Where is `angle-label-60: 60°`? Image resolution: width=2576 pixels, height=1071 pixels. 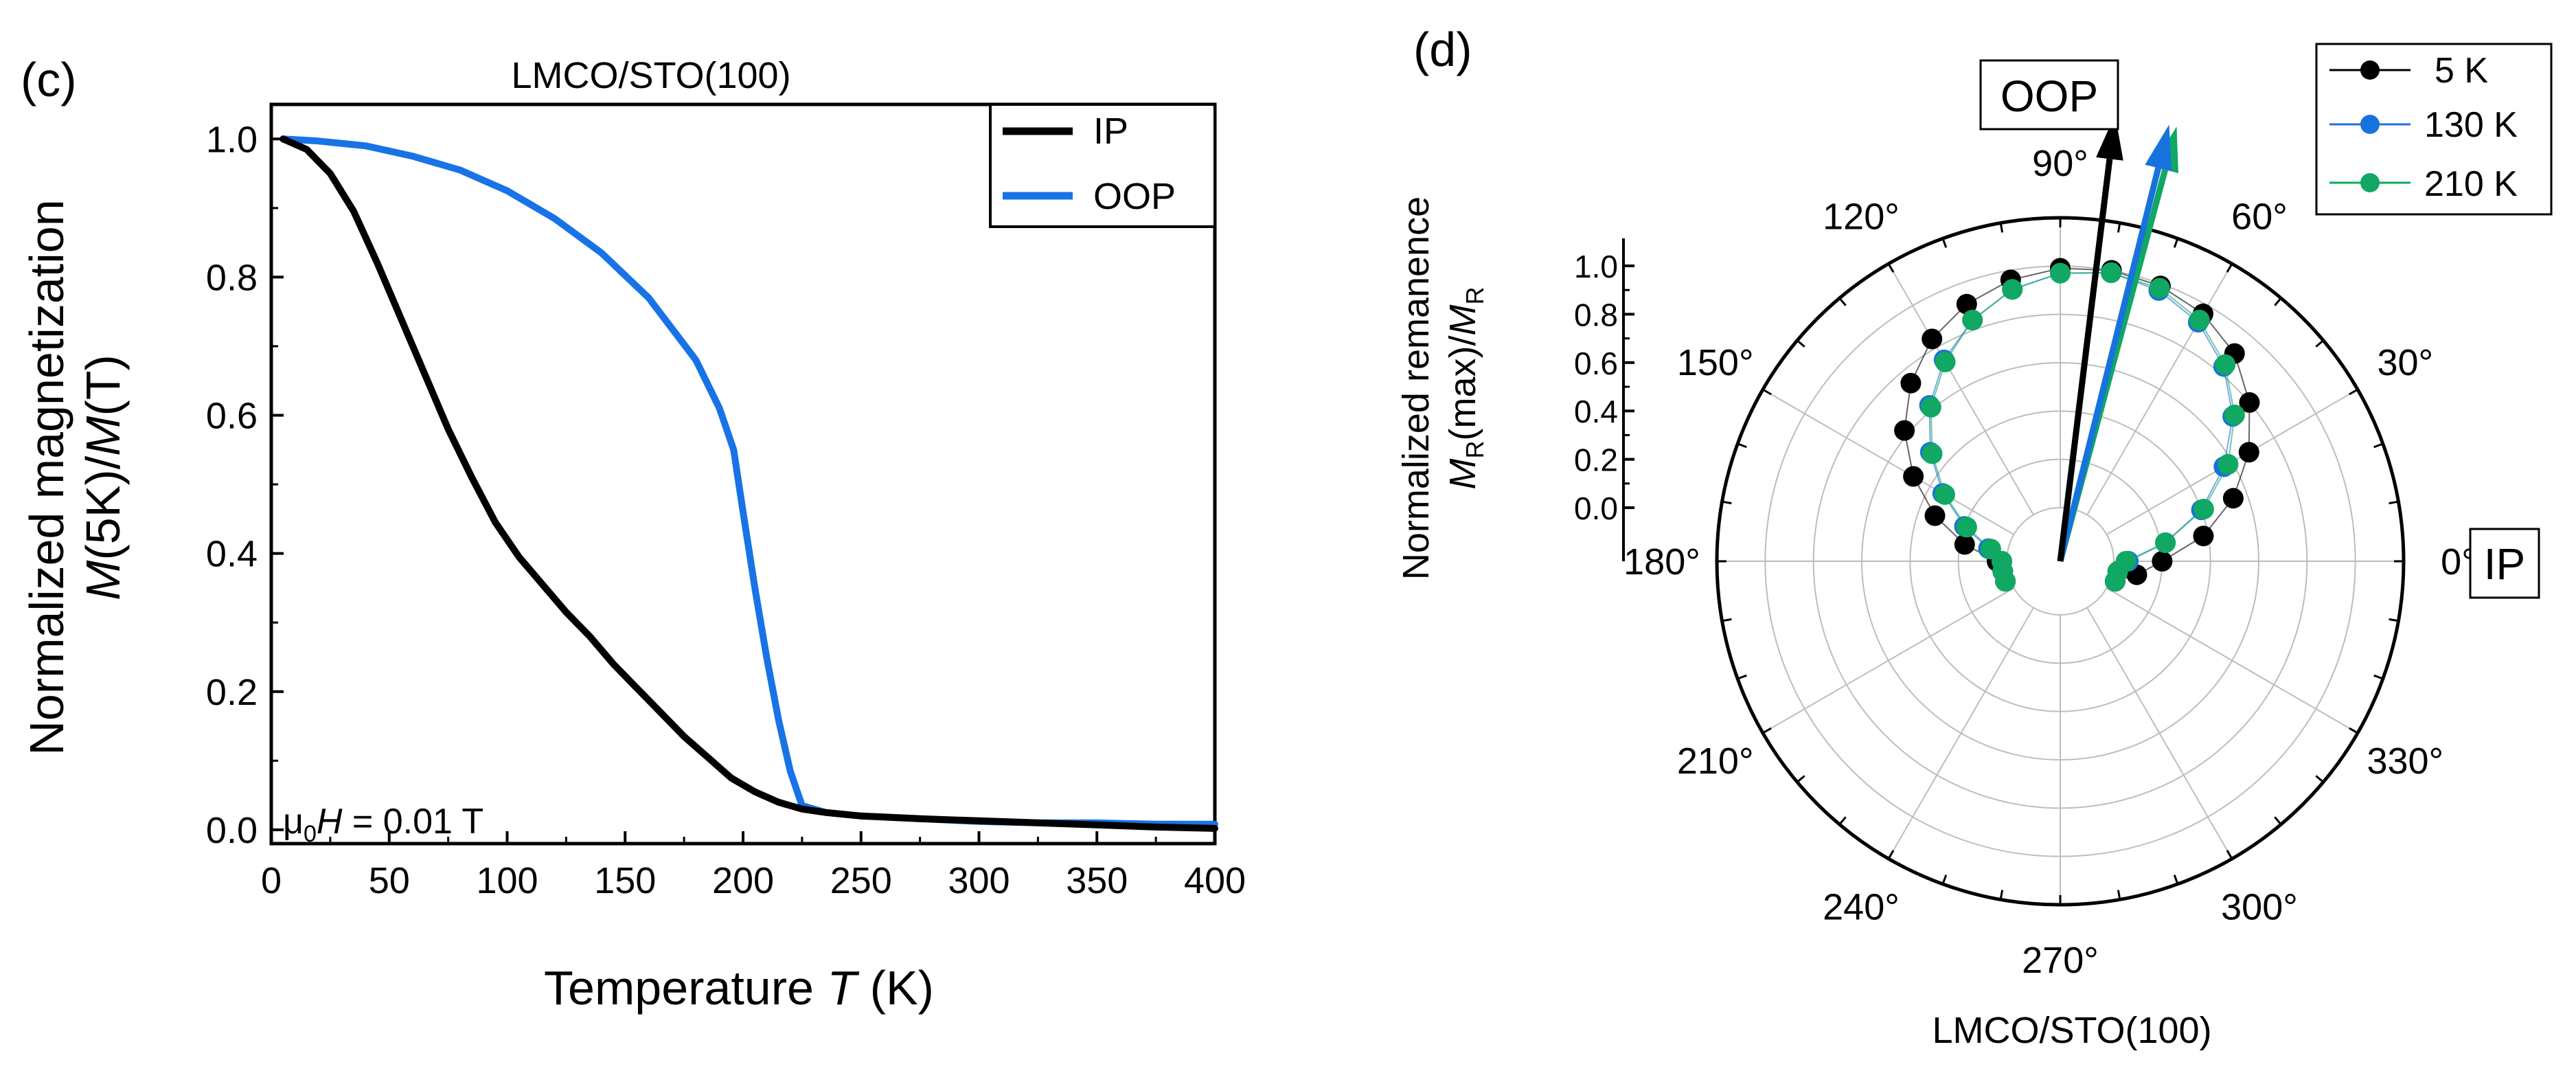
angle-label-60: 60° is located at coordinates (2259, 217).